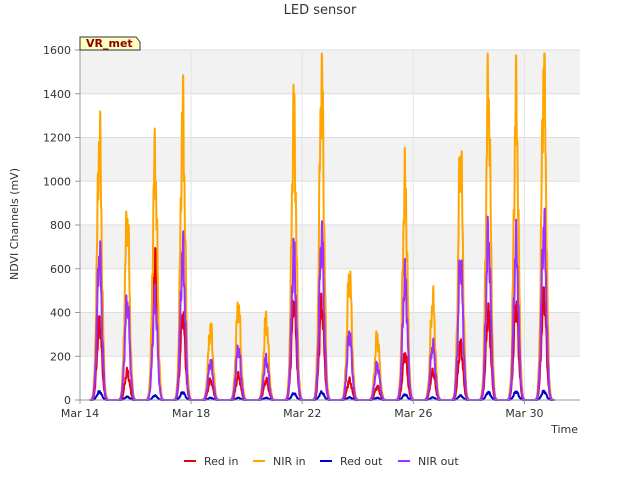 Image resolution: width=640 pixels, height=480 pixels. What do you see at coordinates (191, 413) in the screenshot?
I see `x-tick-label: Mar 18` at bounding box center [191, 413].